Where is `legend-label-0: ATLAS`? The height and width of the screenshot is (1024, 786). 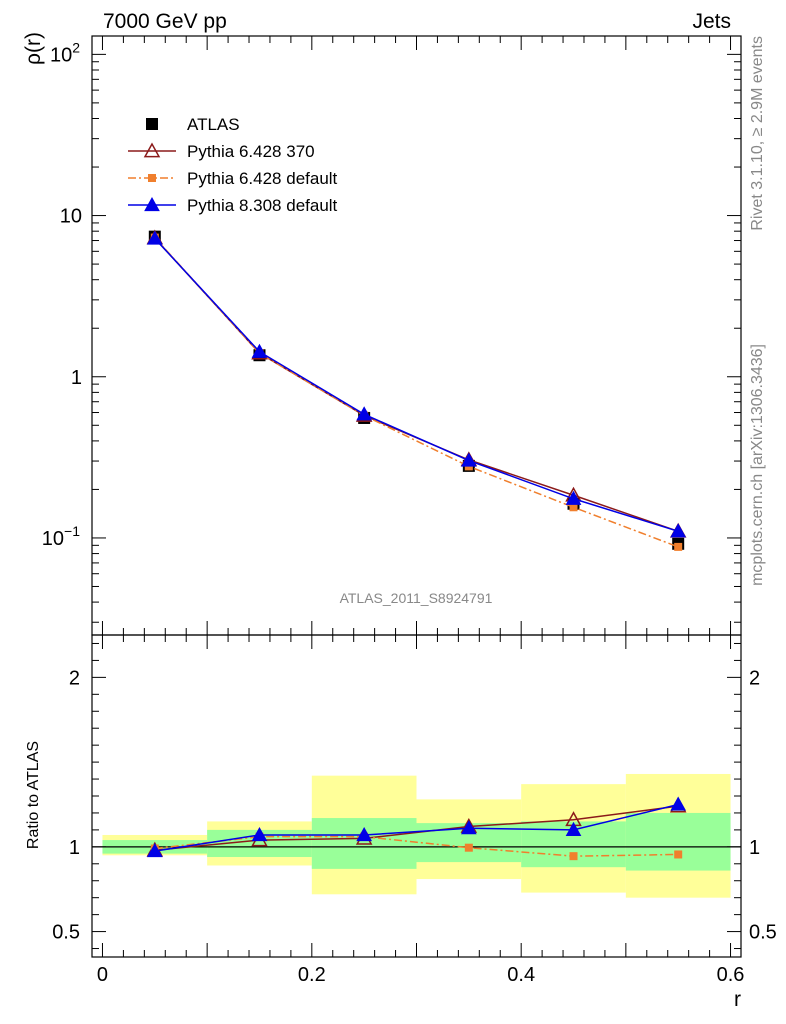 legend-label-0: ATLAS is located at coordinates (213, 124).